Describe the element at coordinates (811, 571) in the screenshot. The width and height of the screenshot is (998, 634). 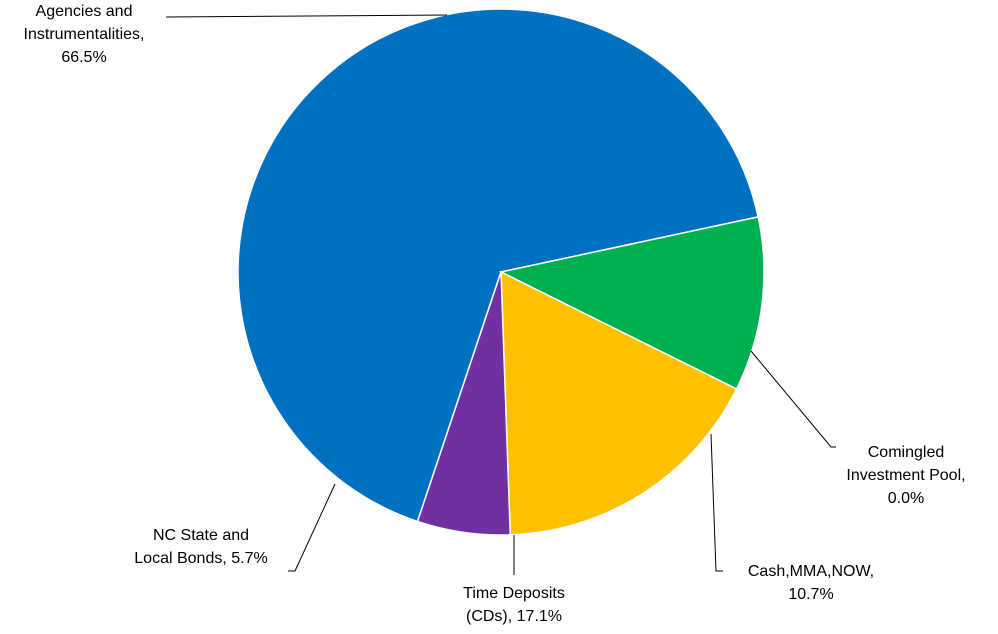
I see `data-label-line: Cash,MMA,NOW,` at that location.